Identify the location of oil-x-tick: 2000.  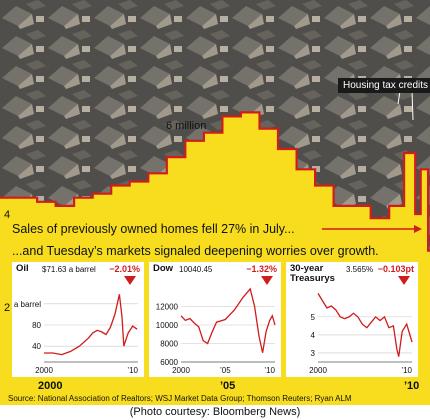
(44, 370).